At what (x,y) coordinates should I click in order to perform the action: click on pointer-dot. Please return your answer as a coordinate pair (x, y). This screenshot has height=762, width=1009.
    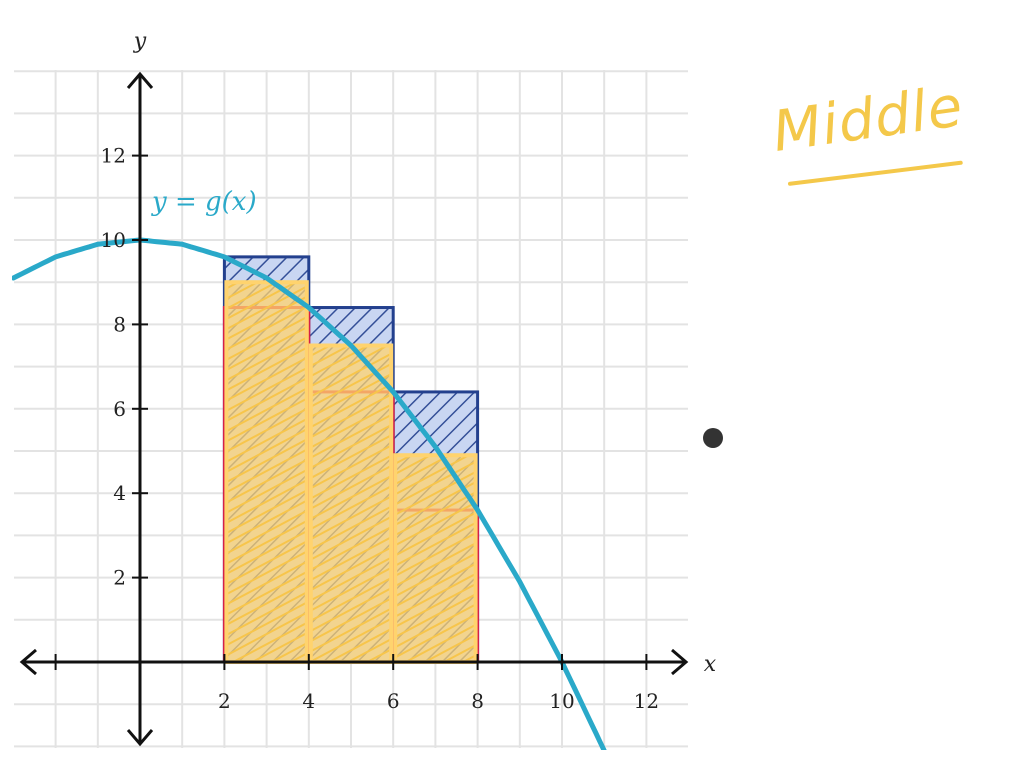
    Looking at the image, I should click on (713, 438).